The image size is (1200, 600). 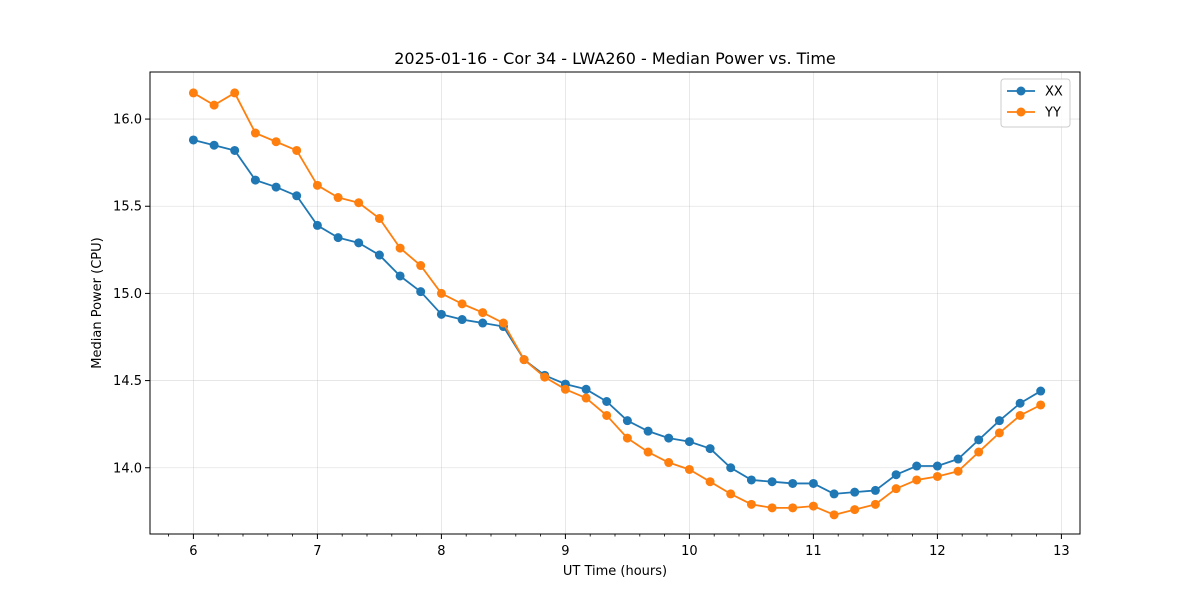 What do you see at coordinates (937, 551) in the screenshot?
I see `x-tick-label: 12` at bounding box center [937, 551].